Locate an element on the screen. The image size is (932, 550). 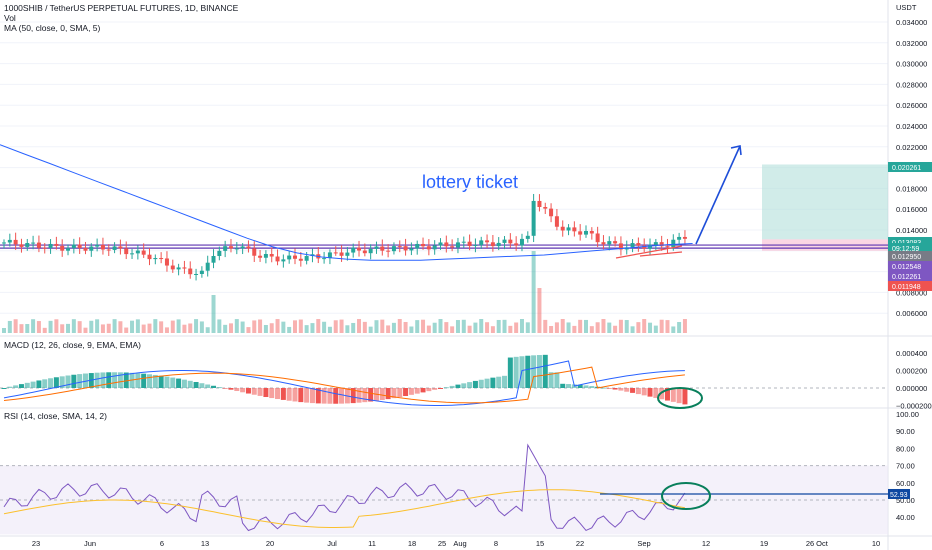
price-tag-text: 0.011948 is located at coordinates (906, 287).